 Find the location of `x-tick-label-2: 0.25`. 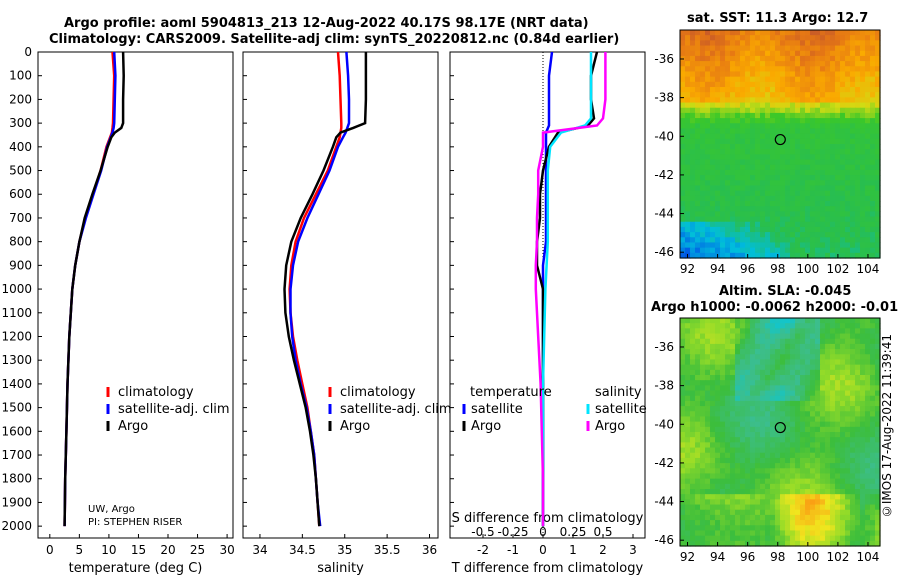

x-tick-label-2: 0.25 is located at coordinates (573, 532).